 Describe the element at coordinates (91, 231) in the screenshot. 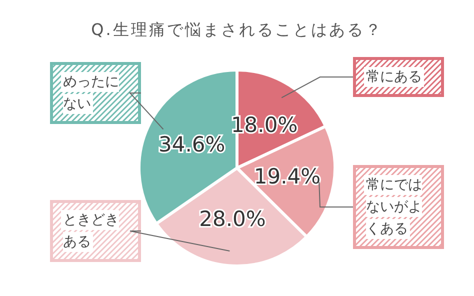

I see `slice-label: ときどきある` at that location.